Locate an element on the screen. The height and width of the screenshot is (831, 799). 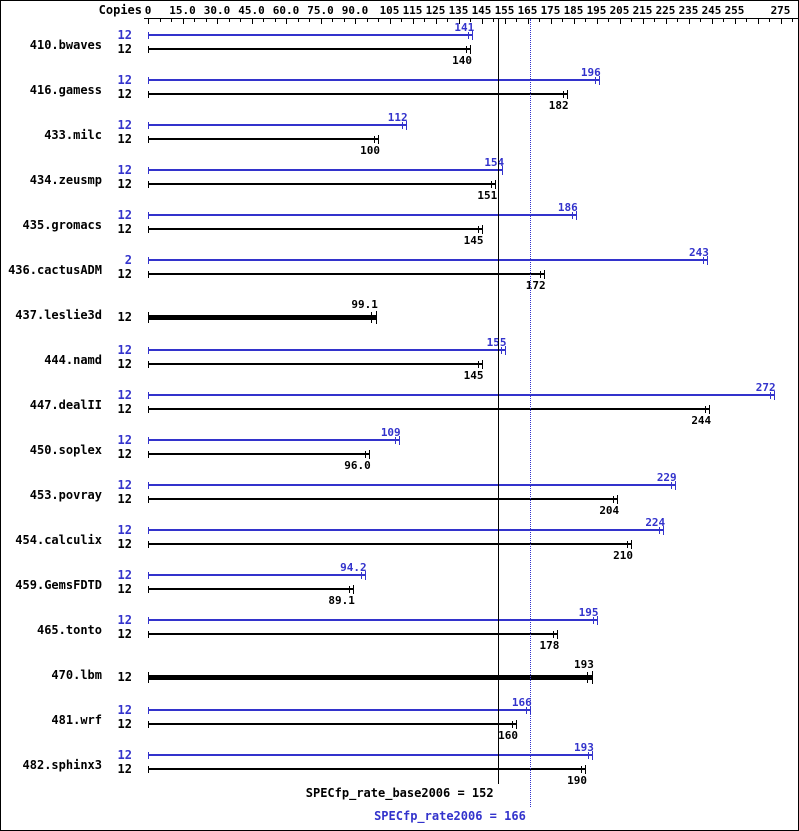
benchmark-name: 459.GemsFDTD is located at coordinates (58, 585).